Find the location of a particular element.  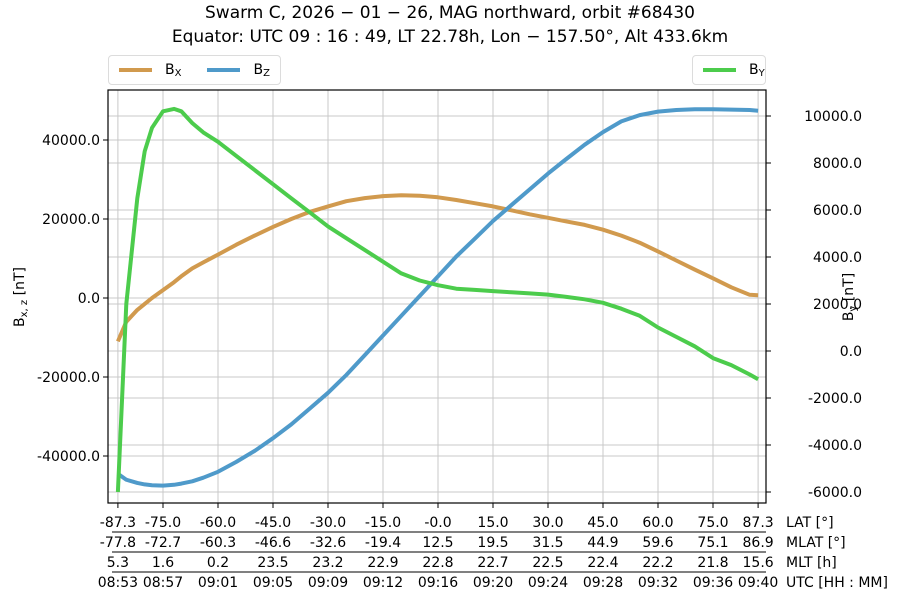

x-tick-label: 22.4 is located at coordinates (602, 563).